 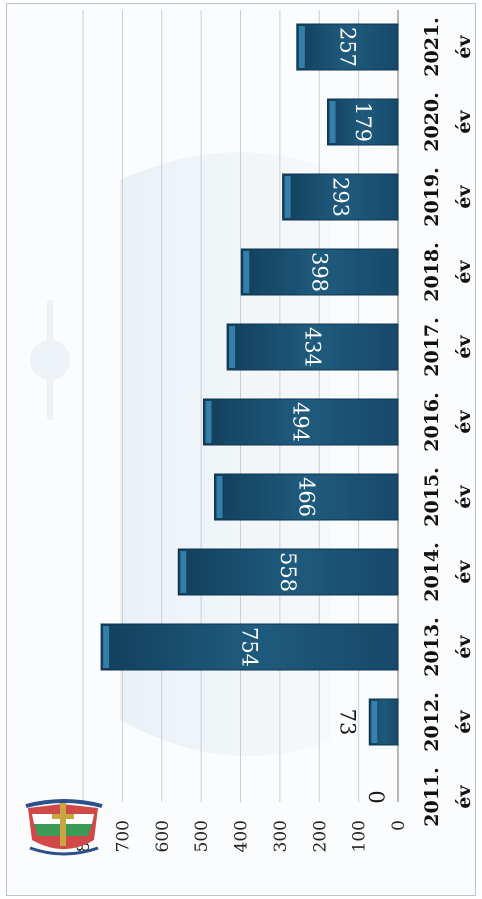 I want to click on tick-label: 400, so click(x=242, y=836).